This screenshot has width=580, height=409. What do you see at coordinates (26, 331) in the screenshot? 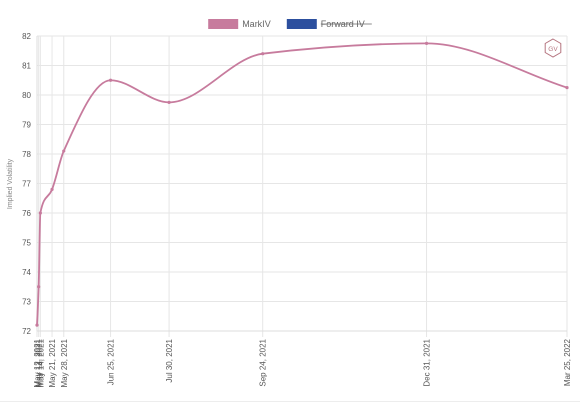
I see `y-tick-label: 72` at bounding box center [26, 331].